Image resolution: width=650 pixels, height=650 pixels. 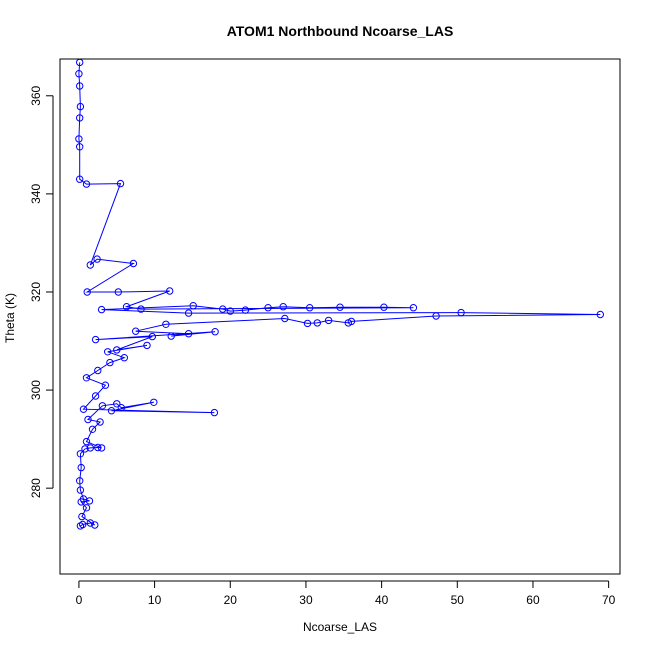 I want to click on x-tick-label: 40, so click(x=382, y=600).